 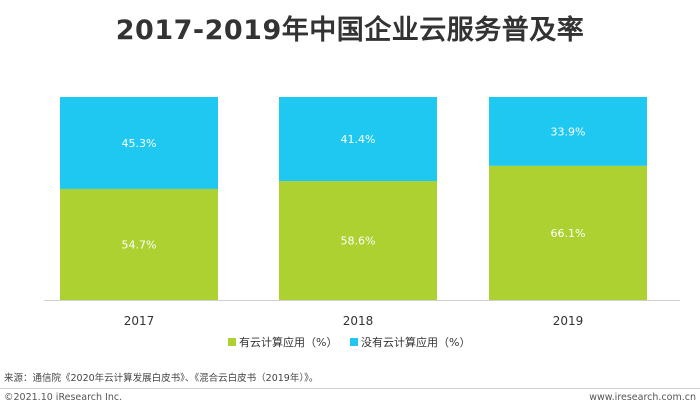 What do you see at coordinates (415, 342) in the screenshot?
I see `legend-label-without-cloud: 没有云计算应用（%）` at bounding box center [415, 342].